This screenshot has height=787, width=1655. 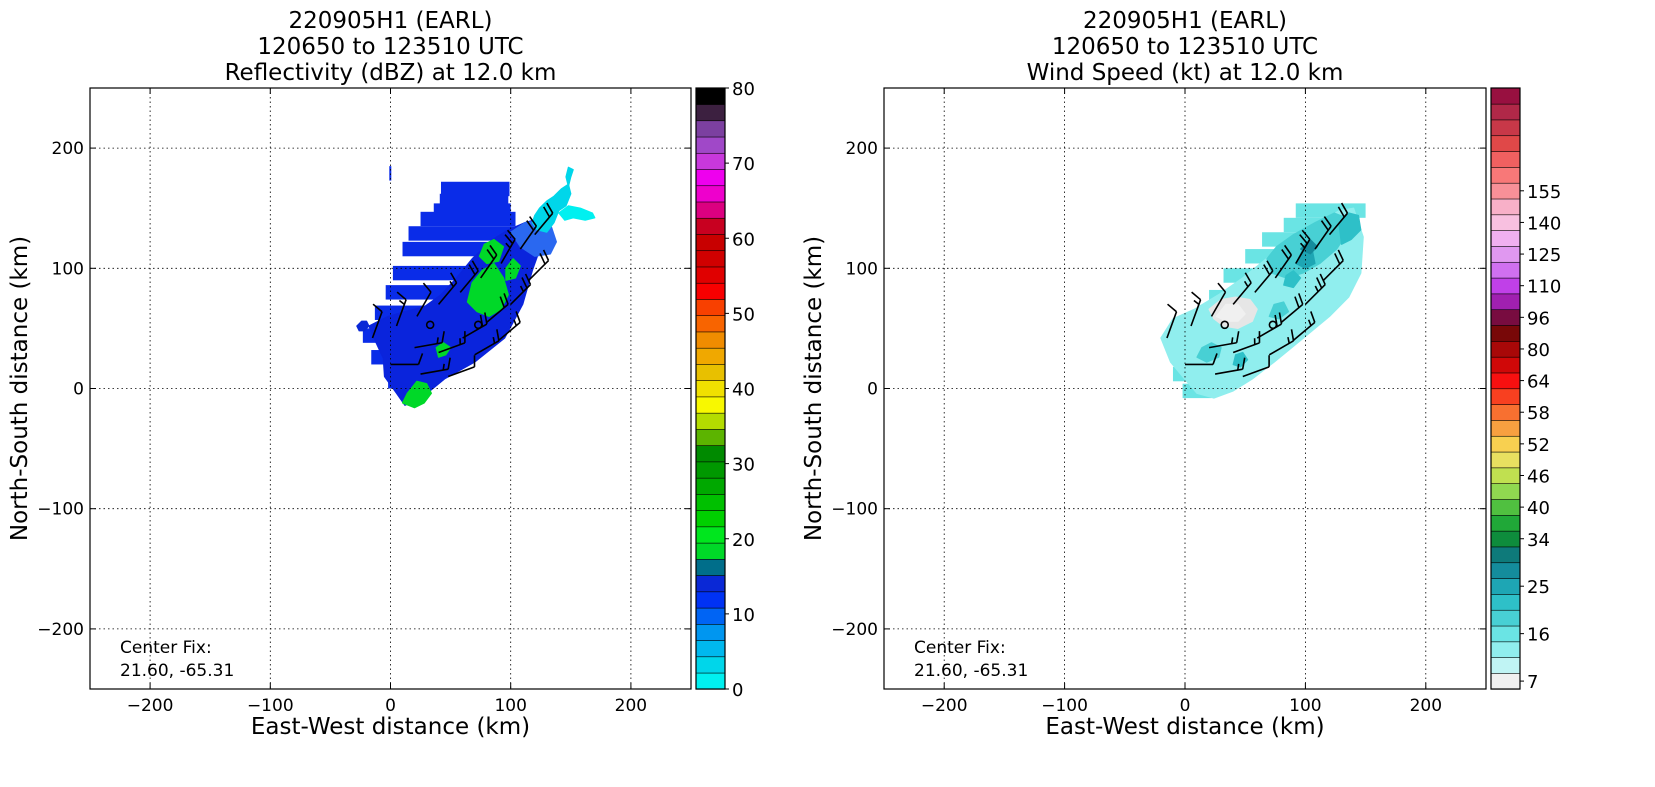 I want to click on colorbar-tick-label: 34, so click(x=1538, y=540).